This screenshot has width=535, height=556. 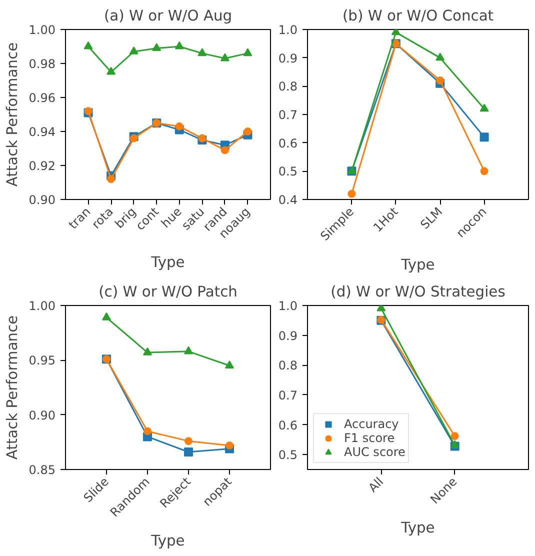 I want to click on y-tick-label: 0.95, so click(x=42, y=361).